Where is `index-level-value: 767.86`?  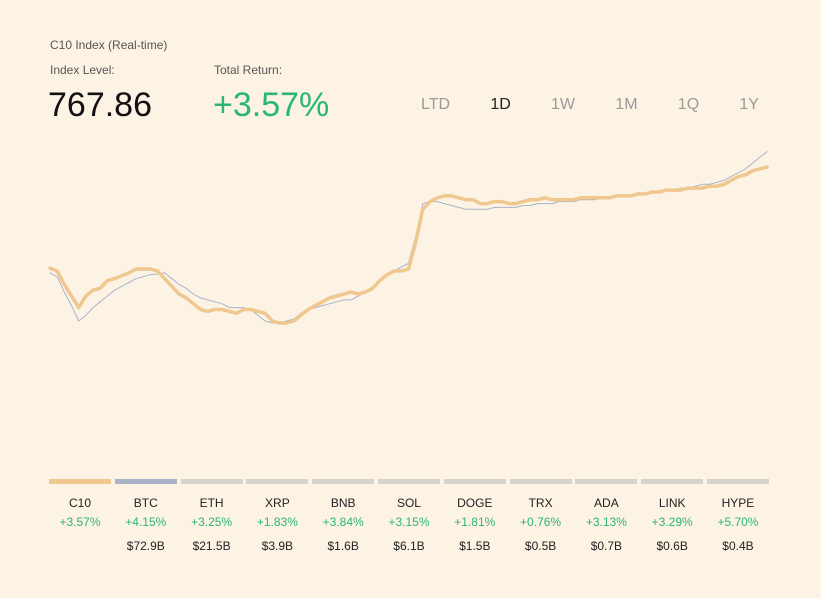 index-level-value: 767.86 is located at coordinates (100, 105).